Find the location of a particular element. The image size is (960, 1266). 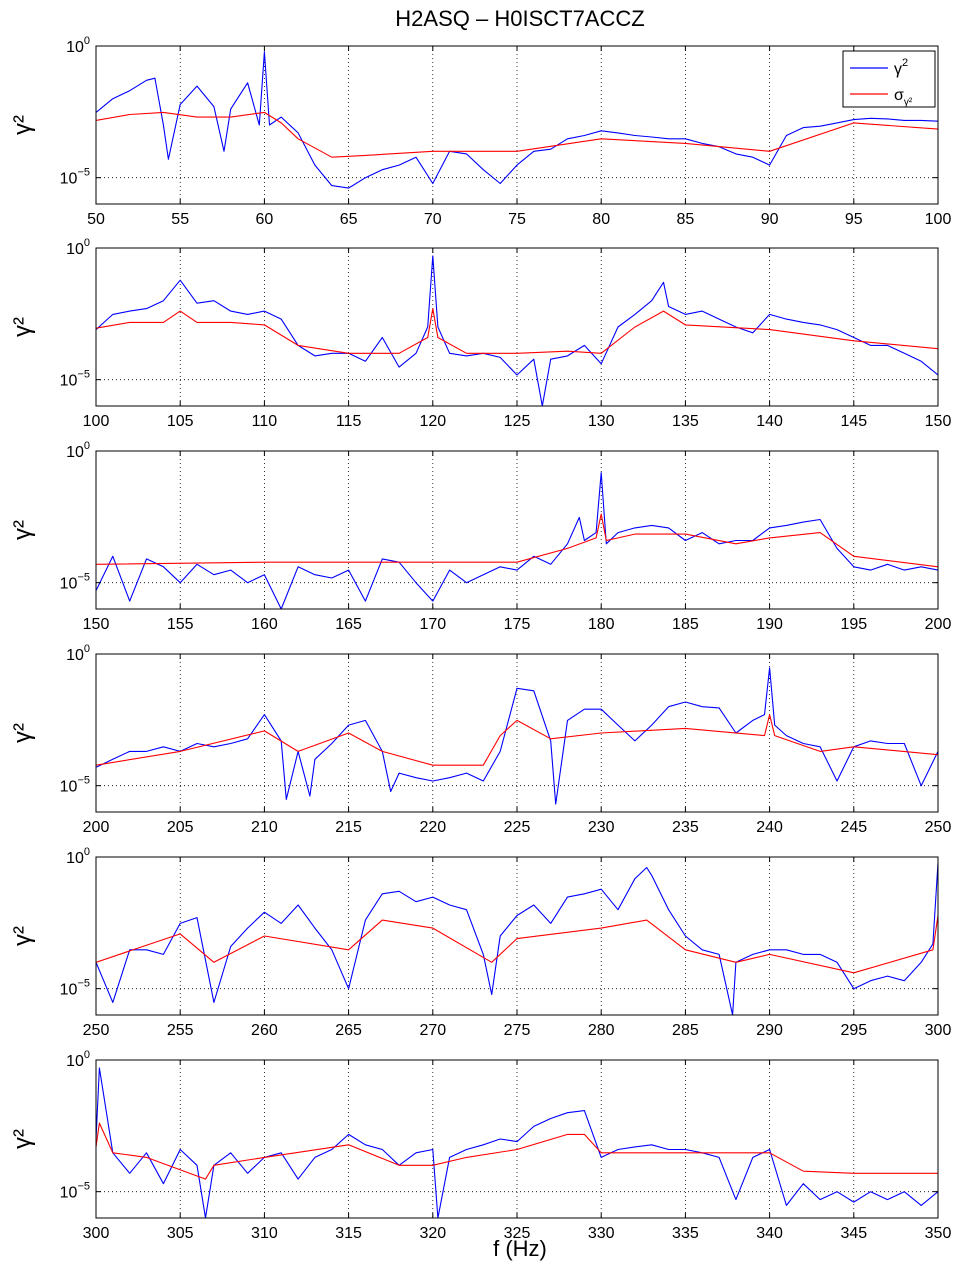

x-tick-label: 170 is located at coordinates (432, 624).